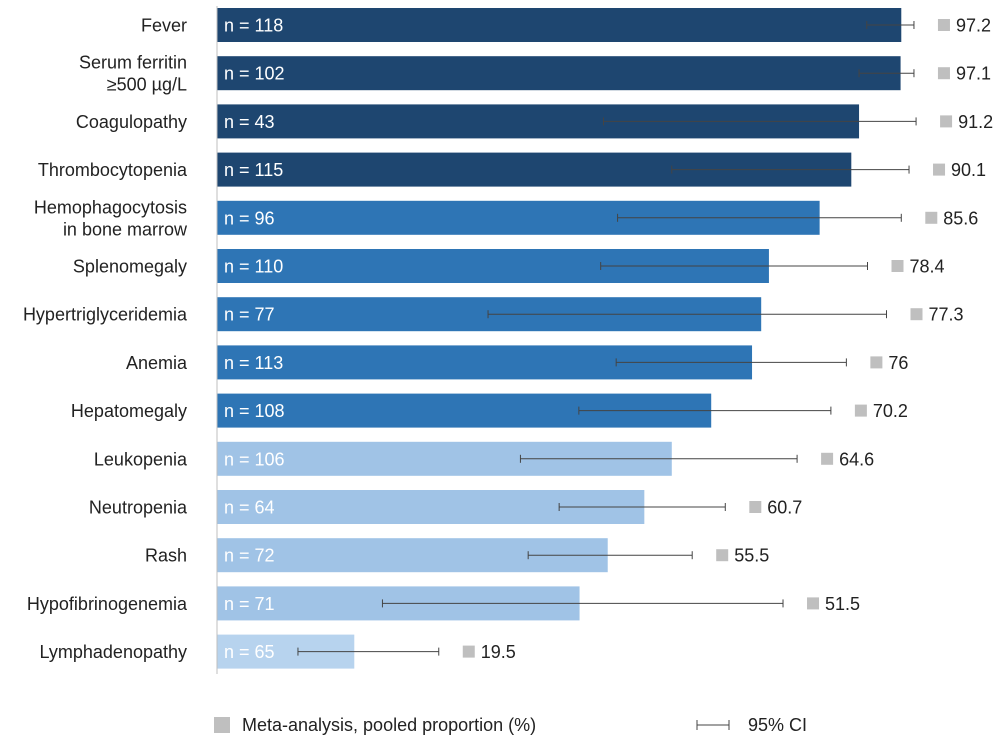  What do you see at coordinates (113, 652) in the screenshot?
I see `category-label: Lymphadenopathy` at bounding box center [113, 652].